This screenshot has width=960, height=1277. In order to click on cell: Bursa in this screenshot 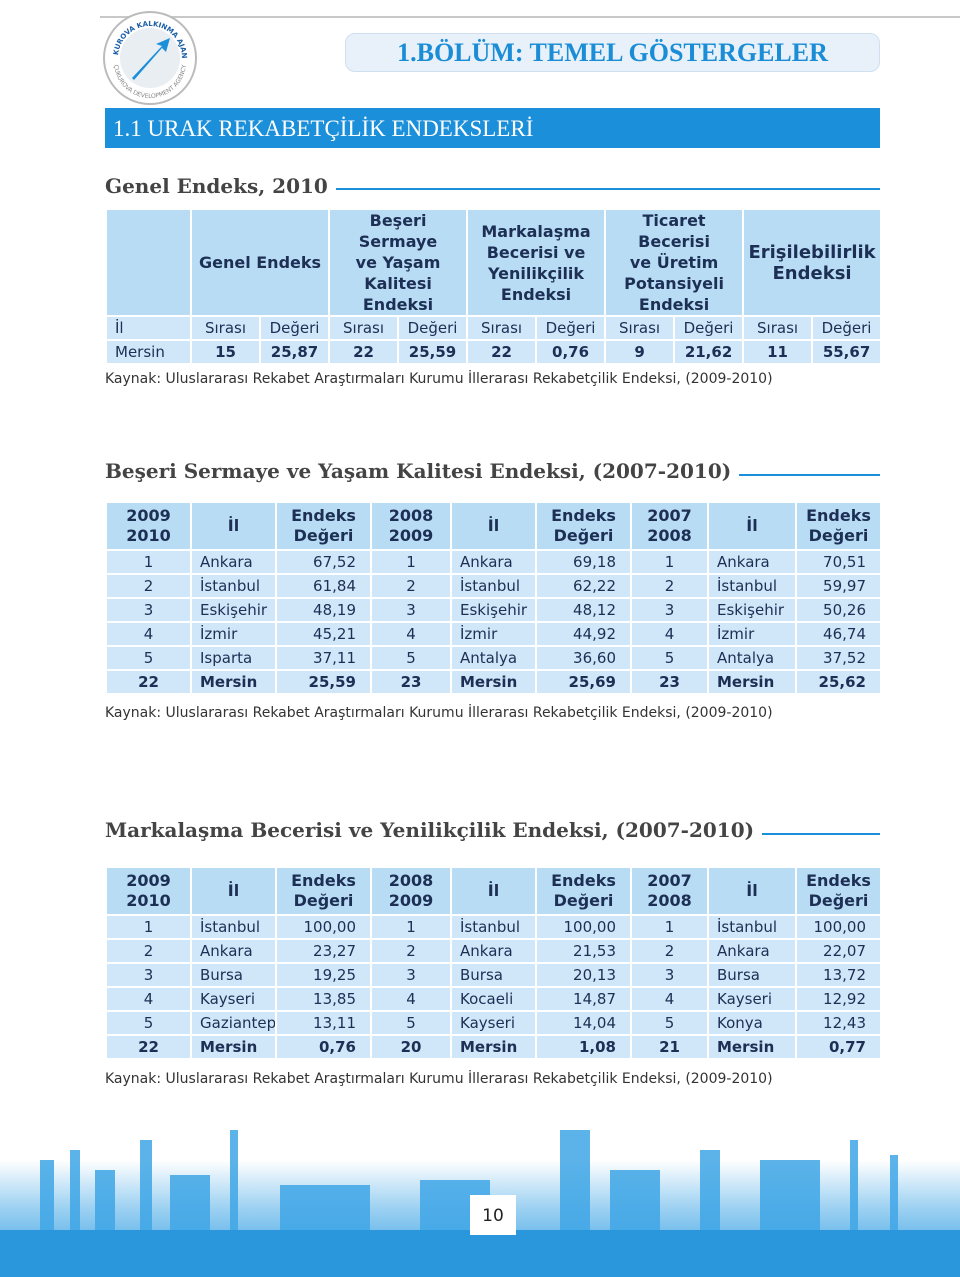, I will do `click(233, 975)`.